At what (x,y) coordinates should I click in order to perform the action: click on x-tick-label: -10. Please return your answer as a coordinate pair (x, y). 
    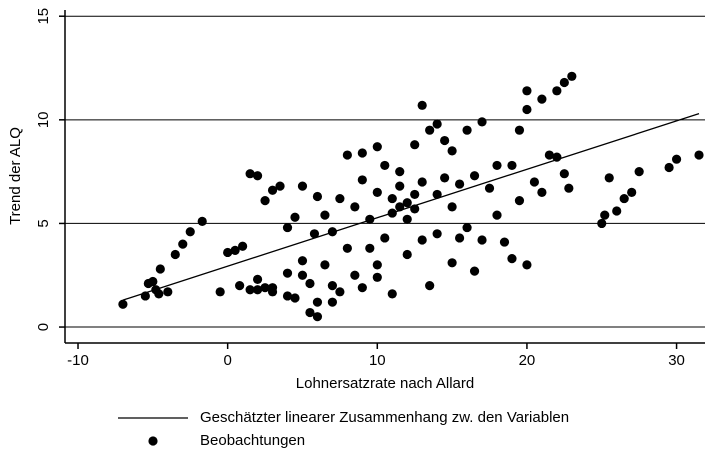
    Looking at the image, I should click on (78, 360).